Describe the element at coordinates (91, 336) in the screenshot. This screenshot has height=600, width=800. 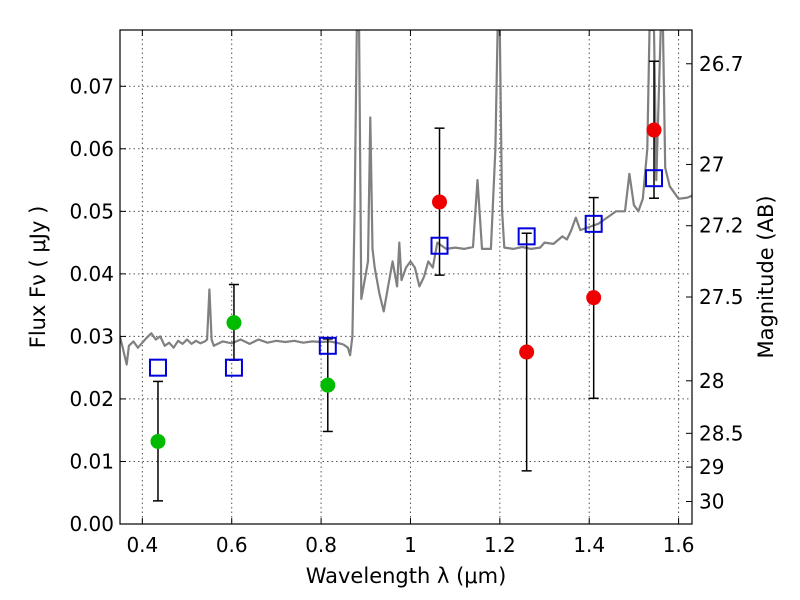
I see `y-tick-label: 0.03` at that location.